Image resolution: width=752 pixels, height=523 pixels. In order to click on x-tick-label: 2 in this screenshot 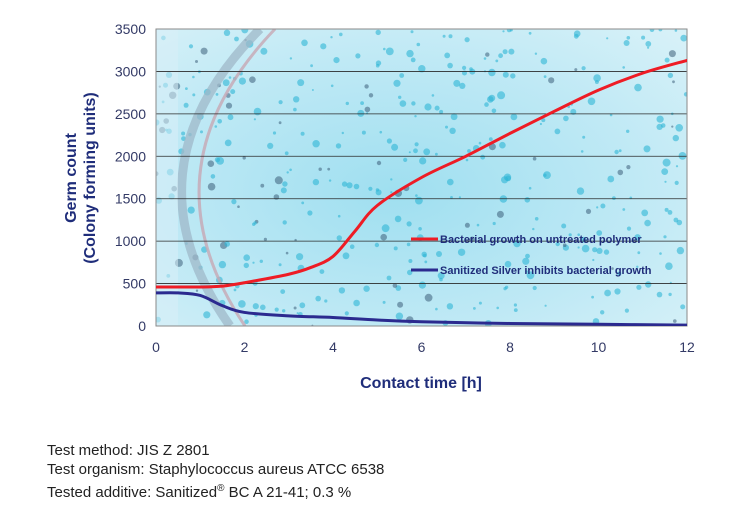, I will do `click(245, 347)`.